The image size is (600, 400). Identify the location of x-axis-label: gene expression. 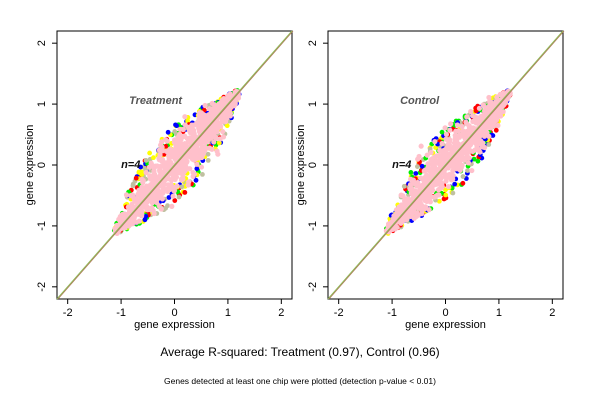
(445, 325).